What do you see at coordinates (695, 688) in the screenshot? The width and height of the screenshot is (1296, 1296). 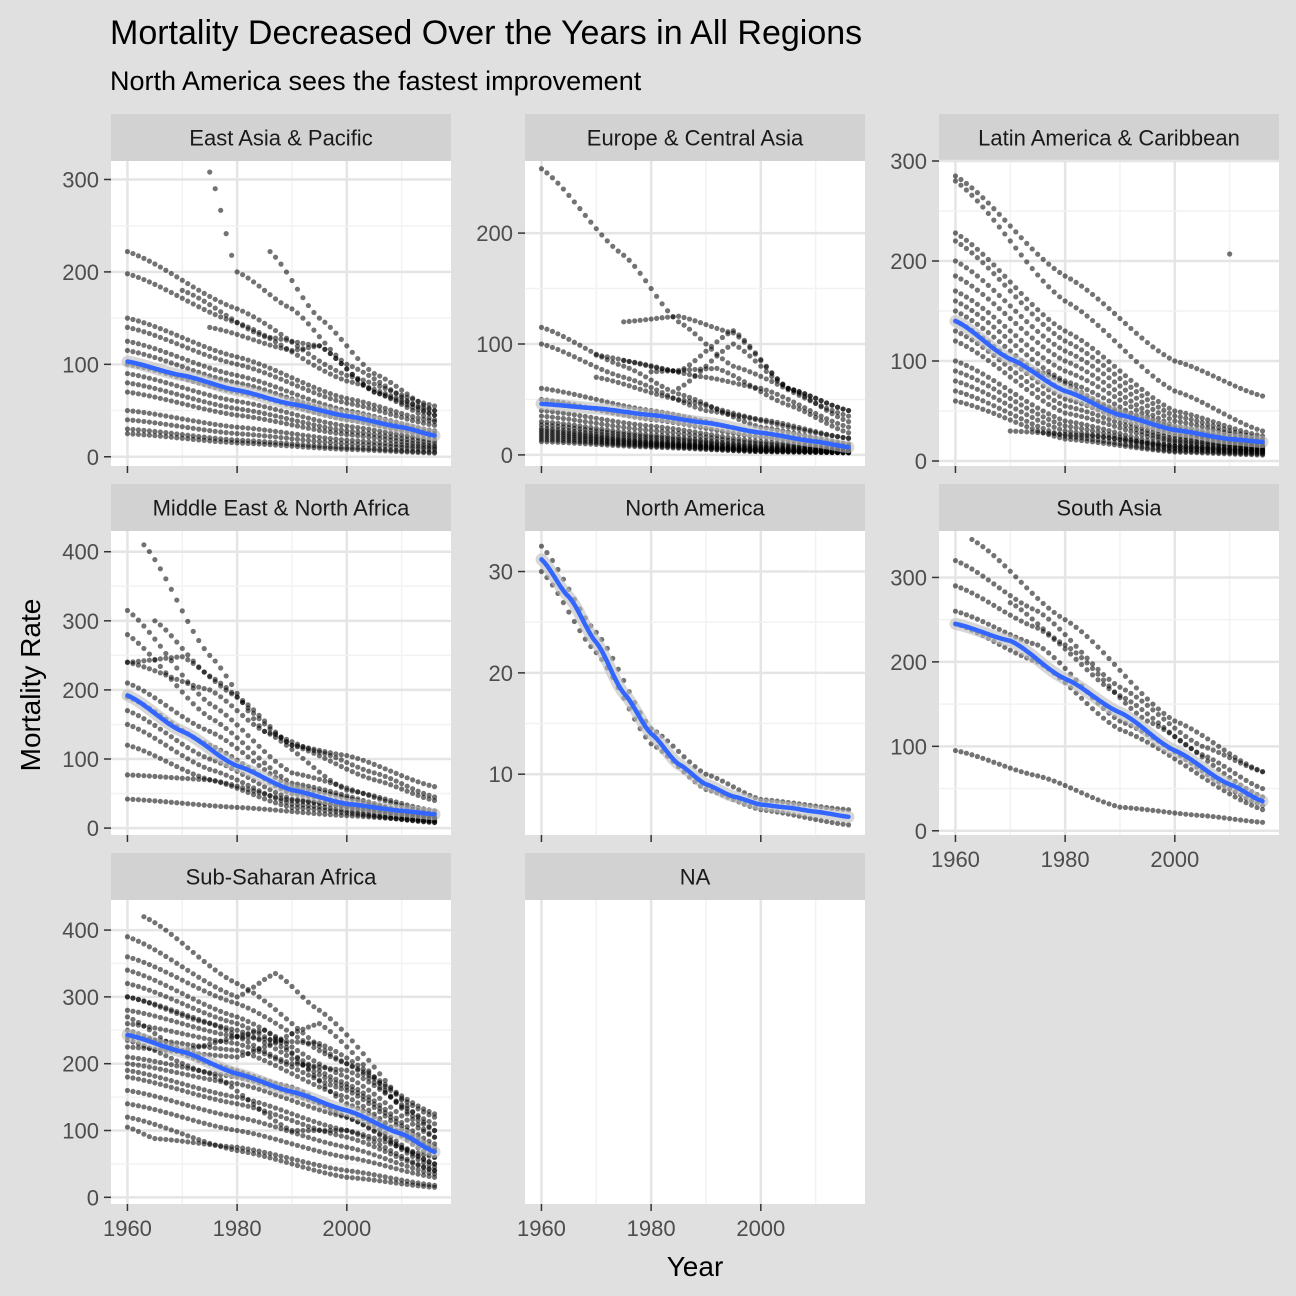 I see `smooth-line` at bounding box center [695, 688].